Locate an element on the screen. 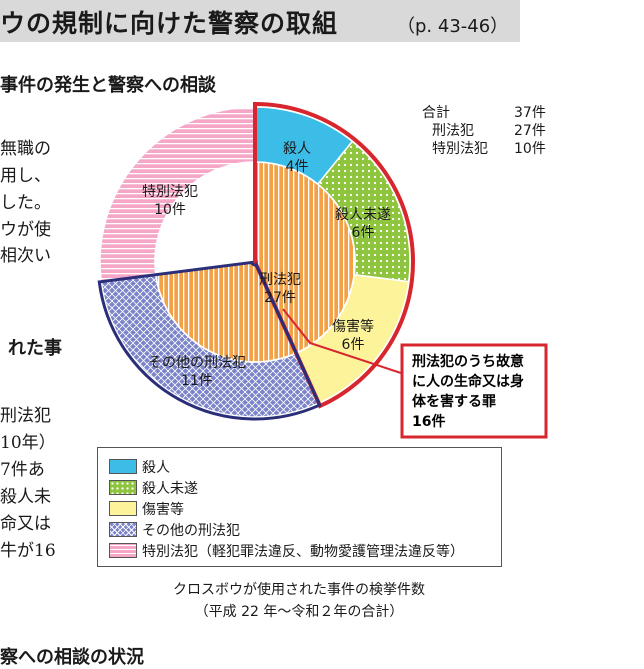 Image resolution: width=644 pixels, height=669 pixels. slice-value-other-penal: 11件 is located at coordinates (197, 381).